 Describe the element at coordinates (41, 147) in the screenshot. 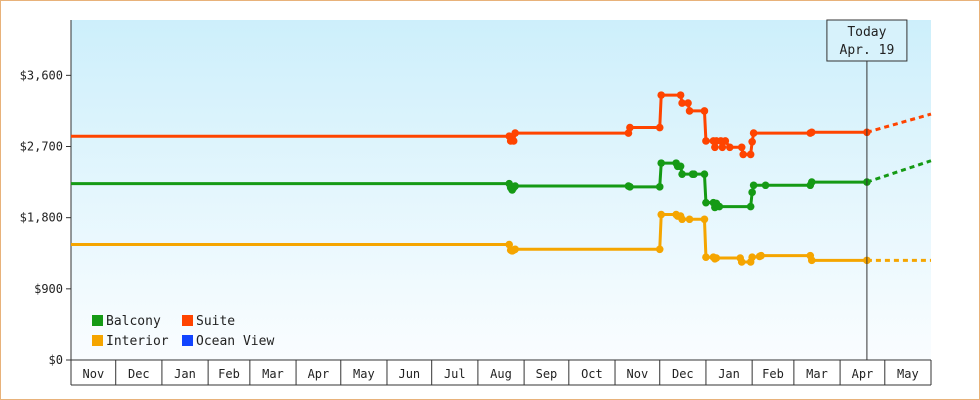

I see `y-tick-label: $2,700` at that location.